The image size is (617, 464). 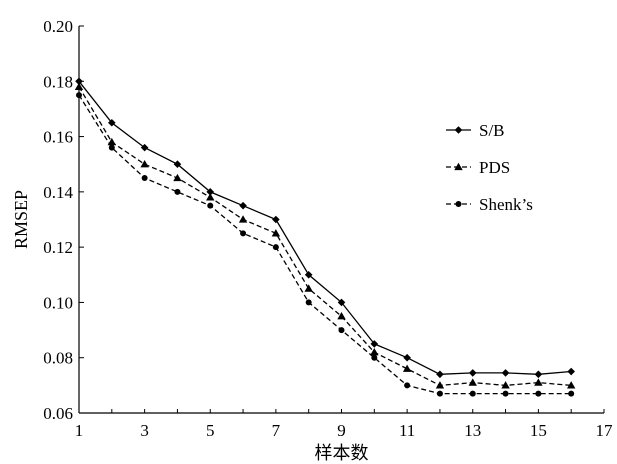 I want to click on legend-label: PDS, so click(x=494, y=167).